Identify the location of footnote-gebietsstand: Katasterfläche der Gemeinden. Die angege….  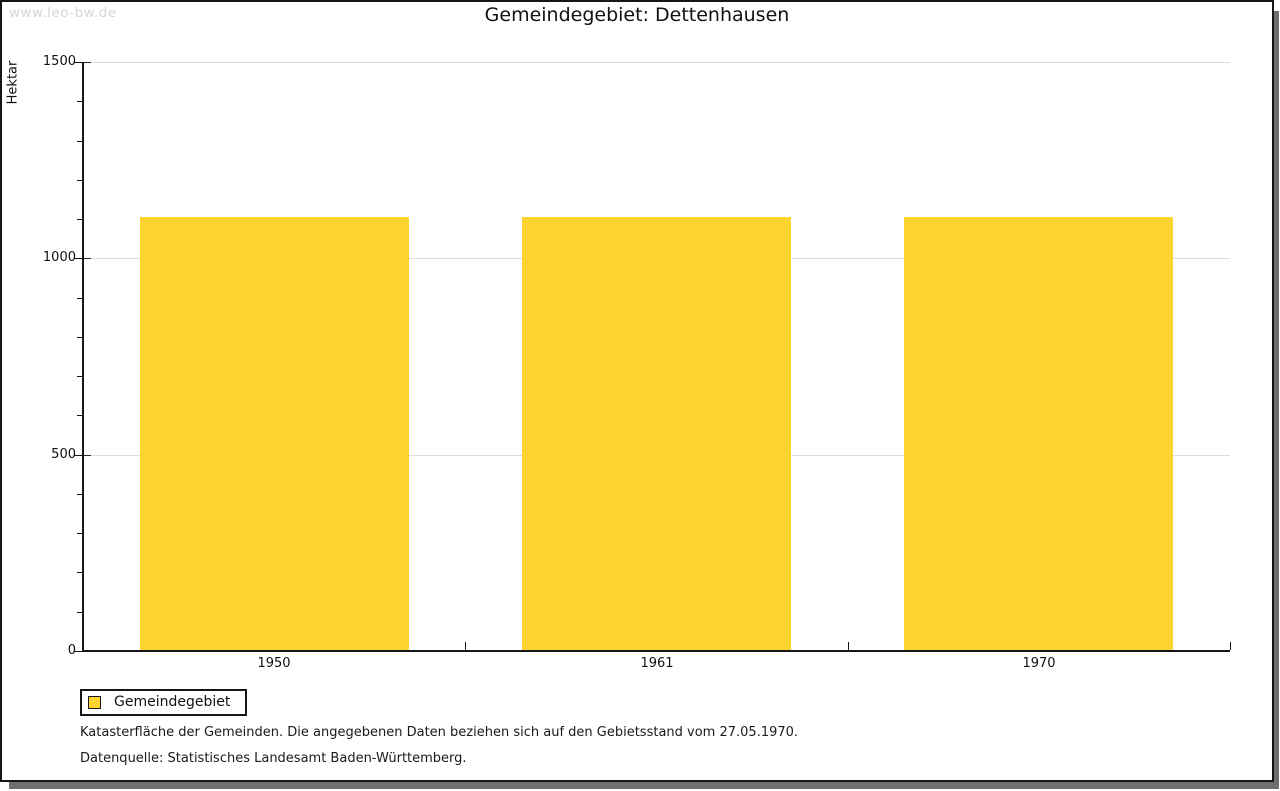
(439, 732).